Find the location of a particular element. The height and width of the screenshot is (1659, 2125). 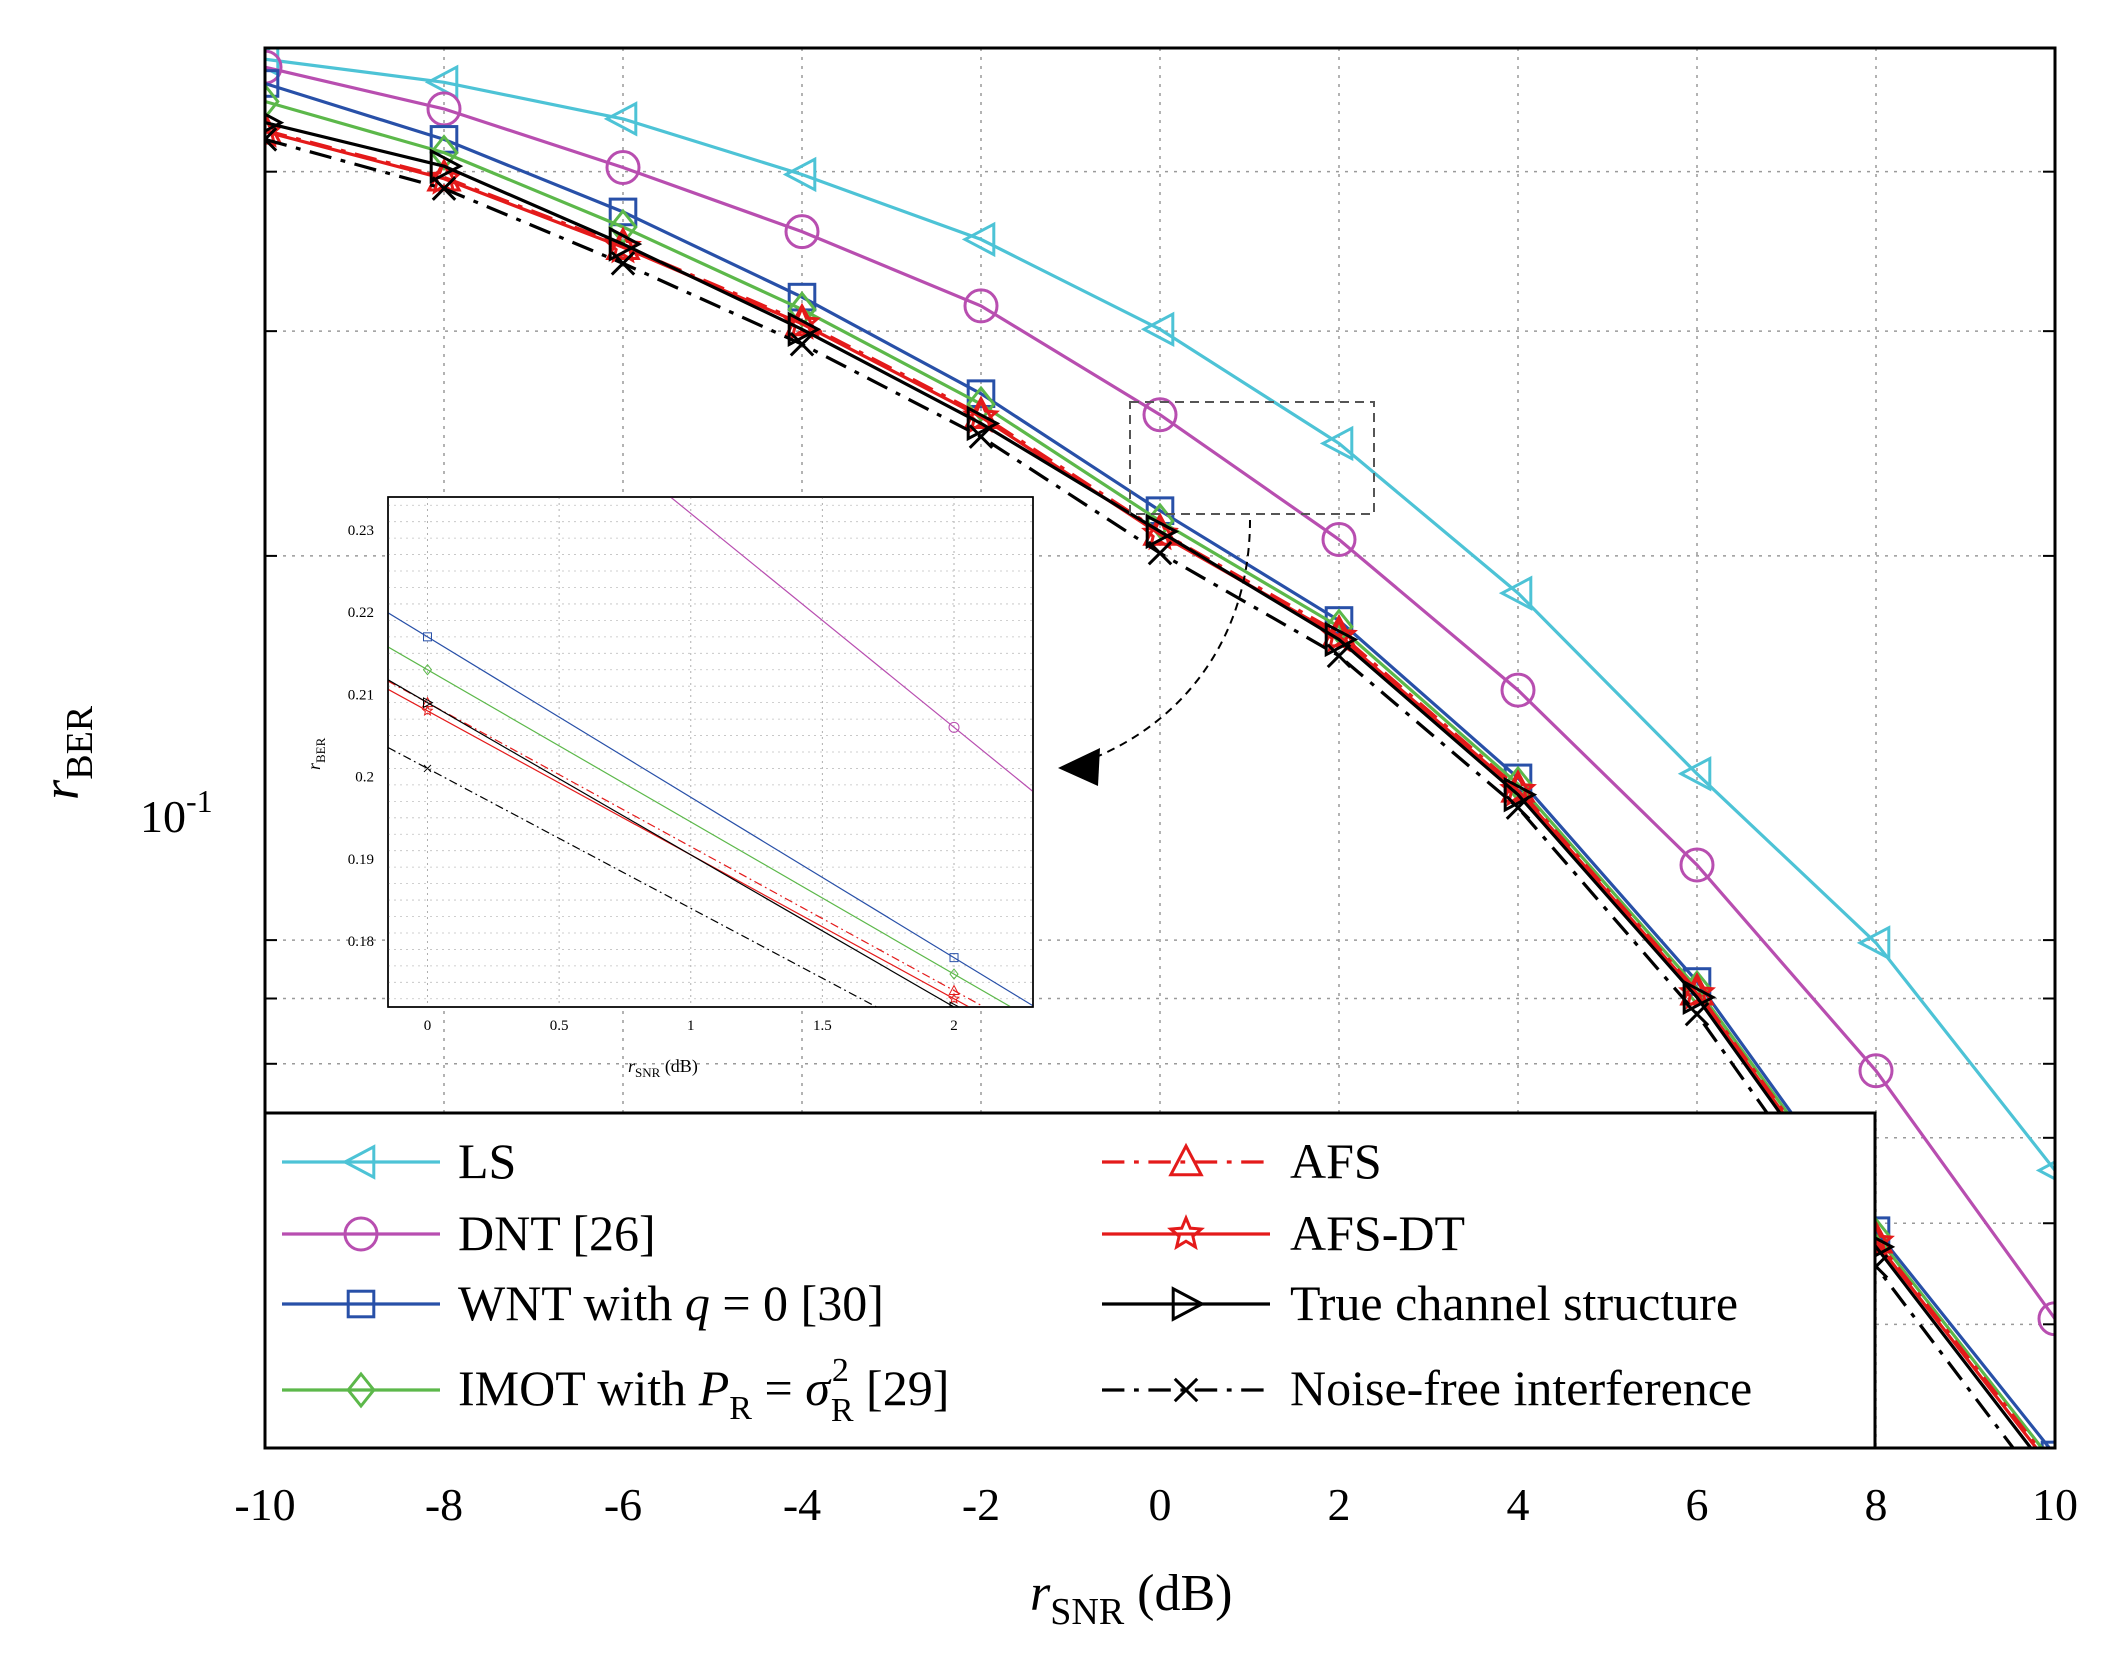

x-tick-label: -10 is located at coordinates (264, 1504).